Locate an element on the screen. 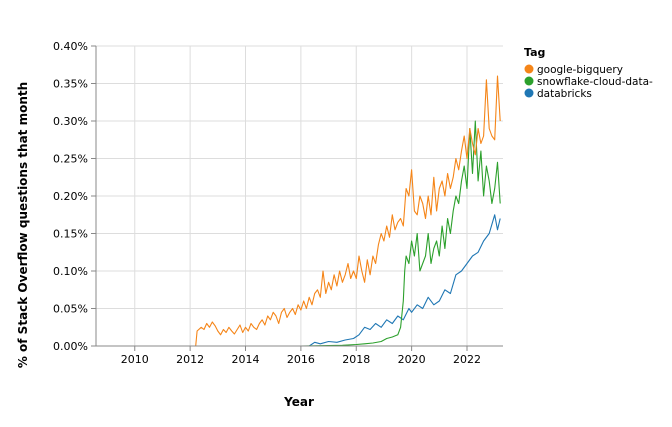  y-tick-label: 0.10% is located at coordinates (70, 271).